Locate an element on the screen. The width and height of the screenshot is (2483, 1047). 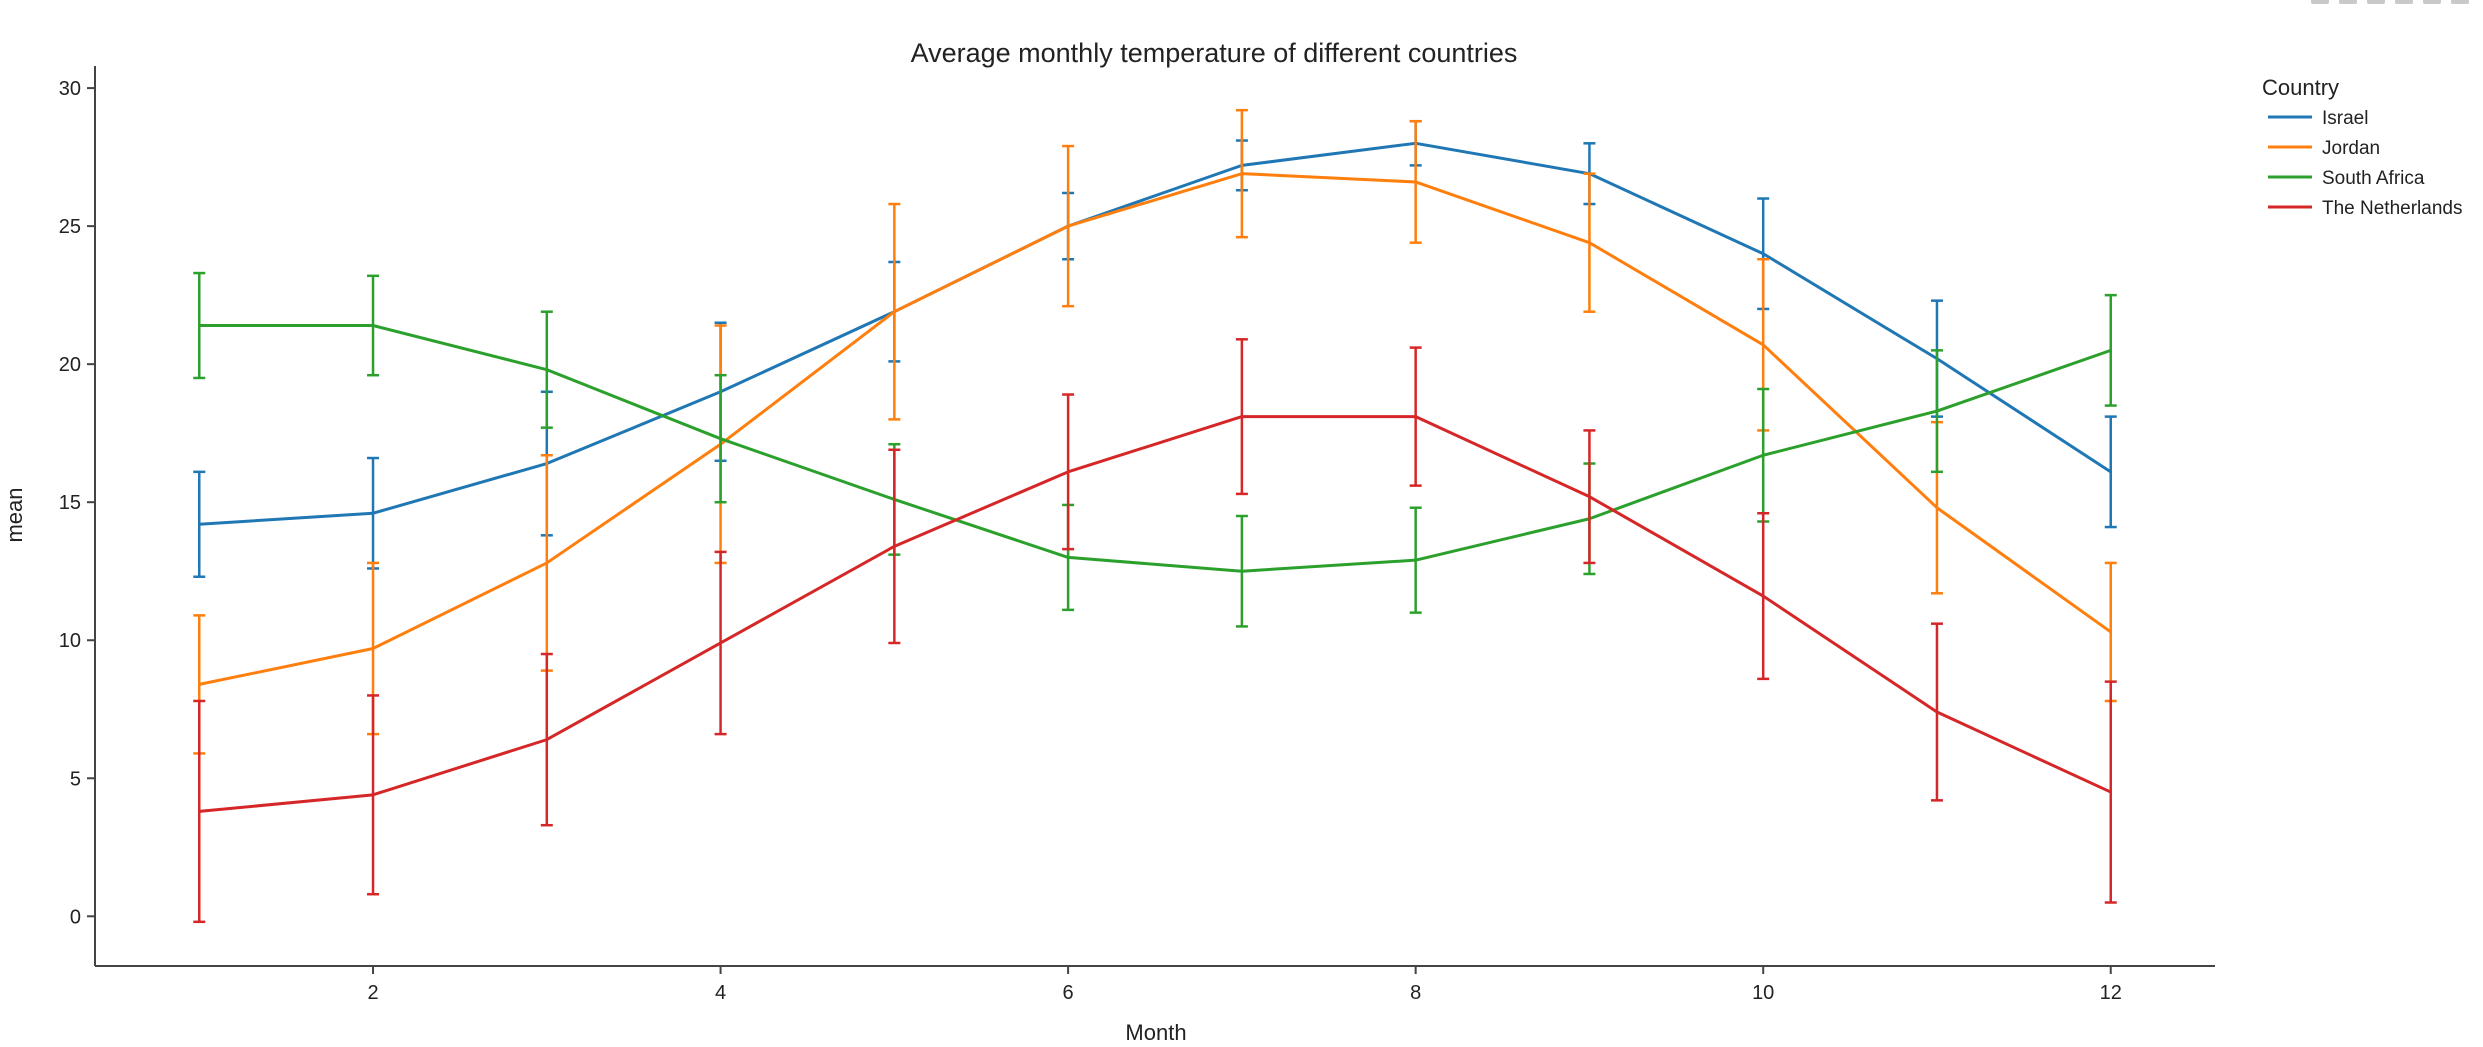
y-axis-title: mean is located at coordinates (14, 514).